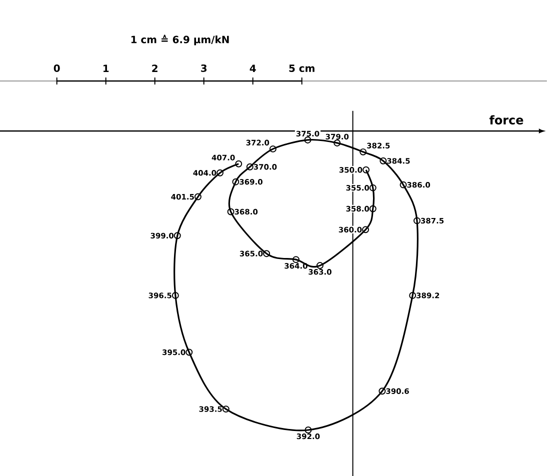 The image size is (547, 476). What do you see at coordinates (155, 68) in the screenshot?
I see `x-tick-label: 2` at bounding box center [155, 68].